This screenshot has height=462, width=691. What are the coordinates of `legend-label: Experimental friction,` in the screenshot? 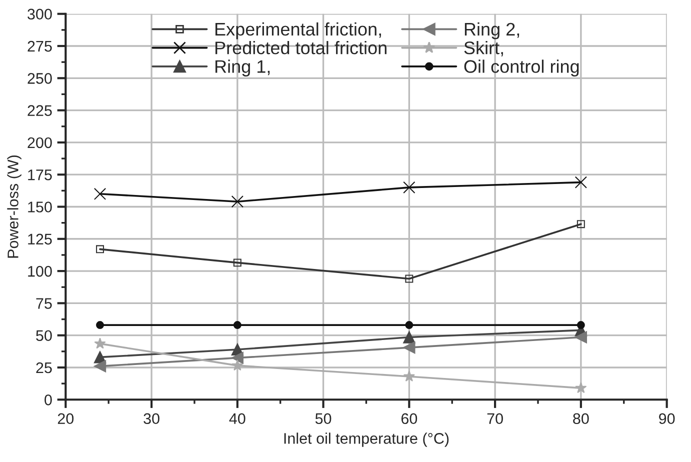 It's located at (298, 31).